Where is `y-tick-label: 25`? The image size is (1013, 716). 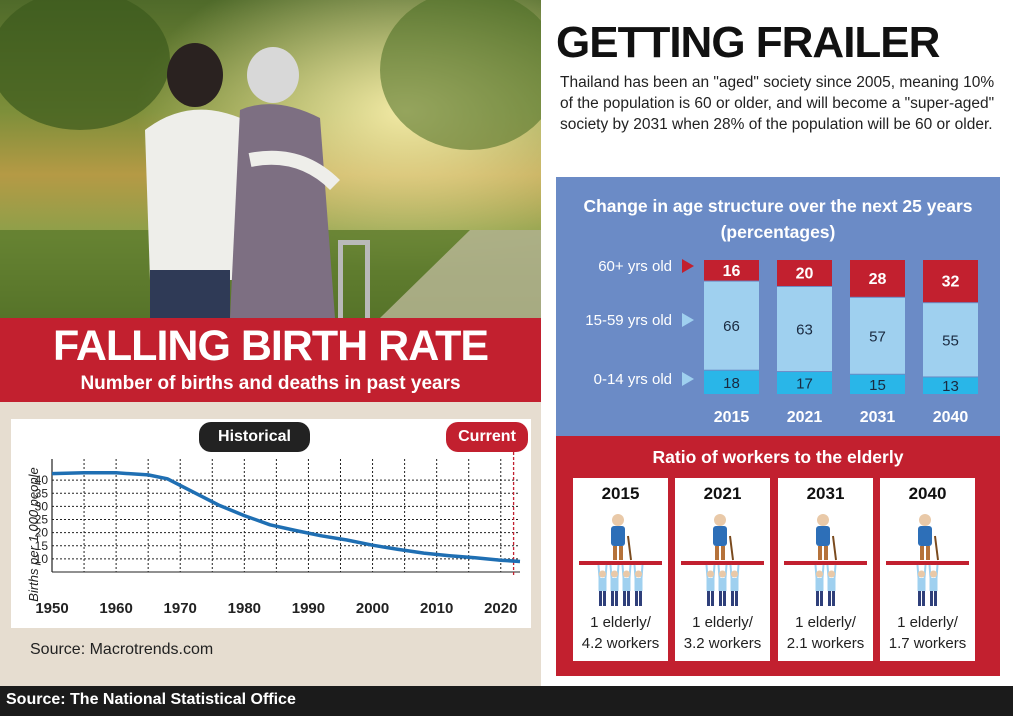
y-tick-label: 25 is located at coordinates (42, 520).